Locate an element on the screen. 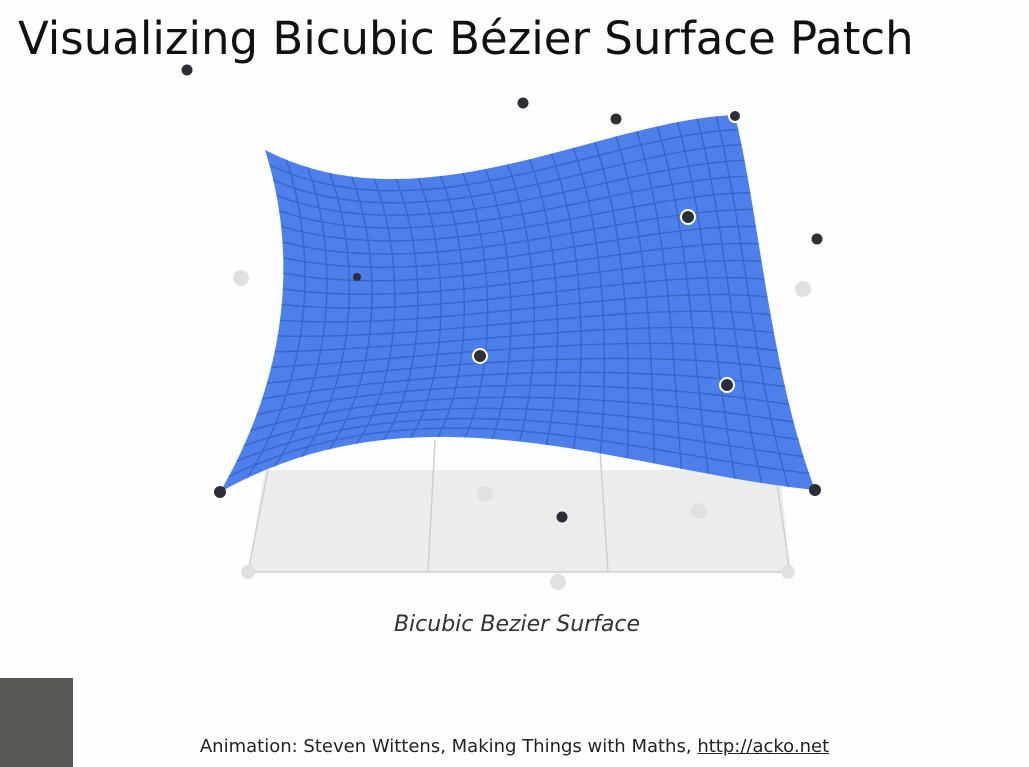 Image resolution: width=1029 pixels, height=767 pixels. slide-title: Visualizing Bicubic Bézier Surface Patch is located at coordinates (466, 38).